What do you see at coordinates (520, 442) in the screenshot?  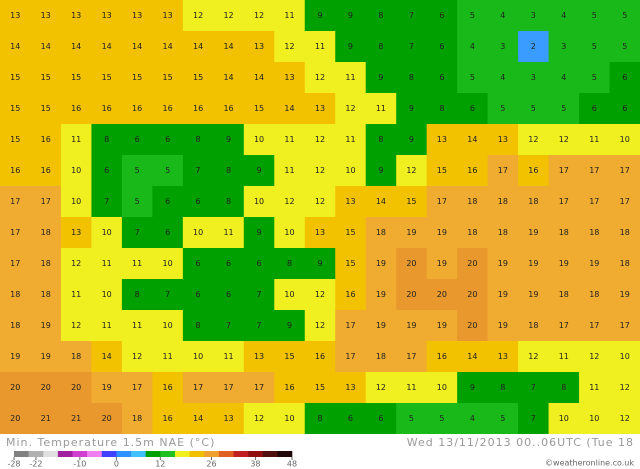 I see `map-date: Wed 13/11/2013 00..06UTC (Tue 18` at bounding box center [520, 442].